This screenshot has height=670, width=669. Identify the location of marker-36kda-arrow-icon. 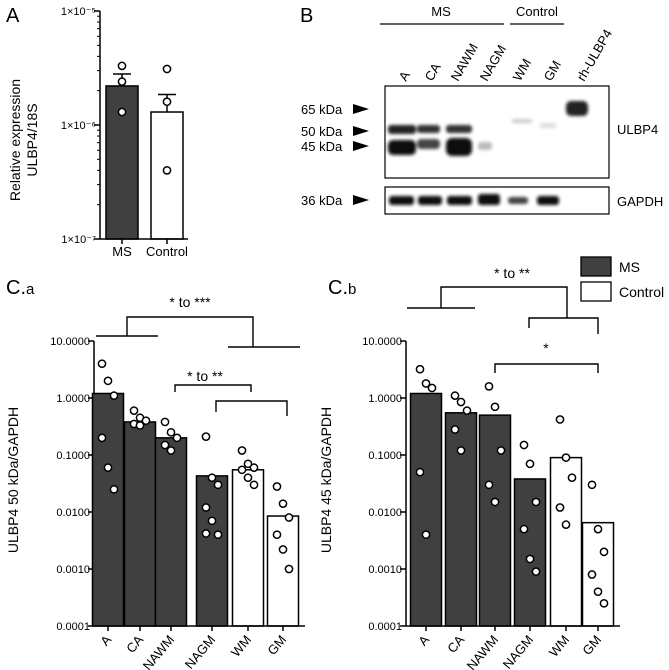
(361, 200).